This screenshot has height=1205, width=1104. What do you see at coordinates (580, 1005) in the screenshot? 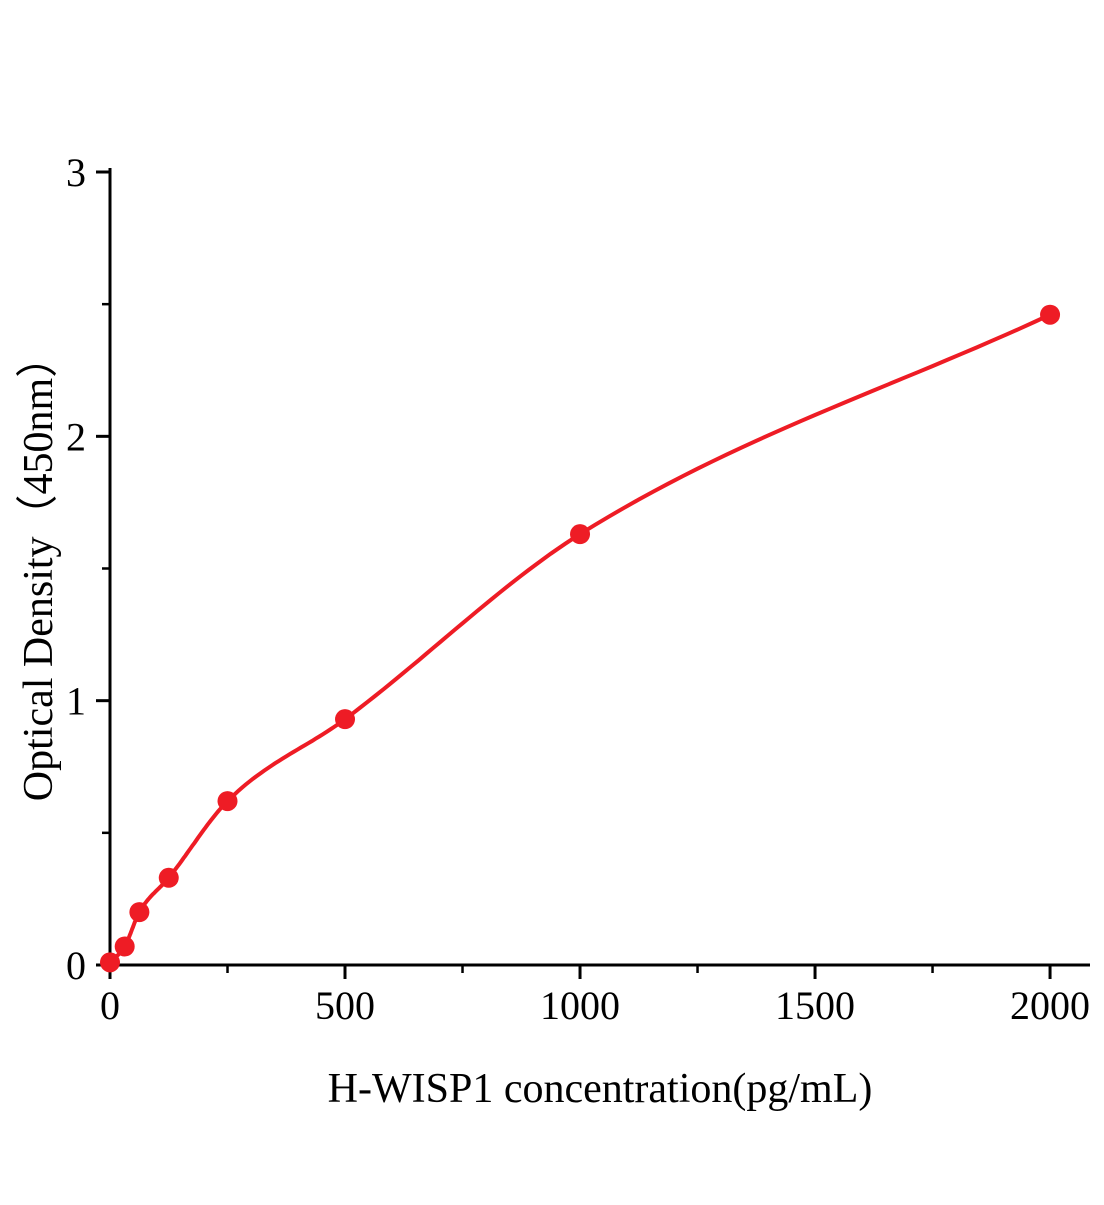
I see `x-tick-label: 1000` at bounding box center [580, 1005].